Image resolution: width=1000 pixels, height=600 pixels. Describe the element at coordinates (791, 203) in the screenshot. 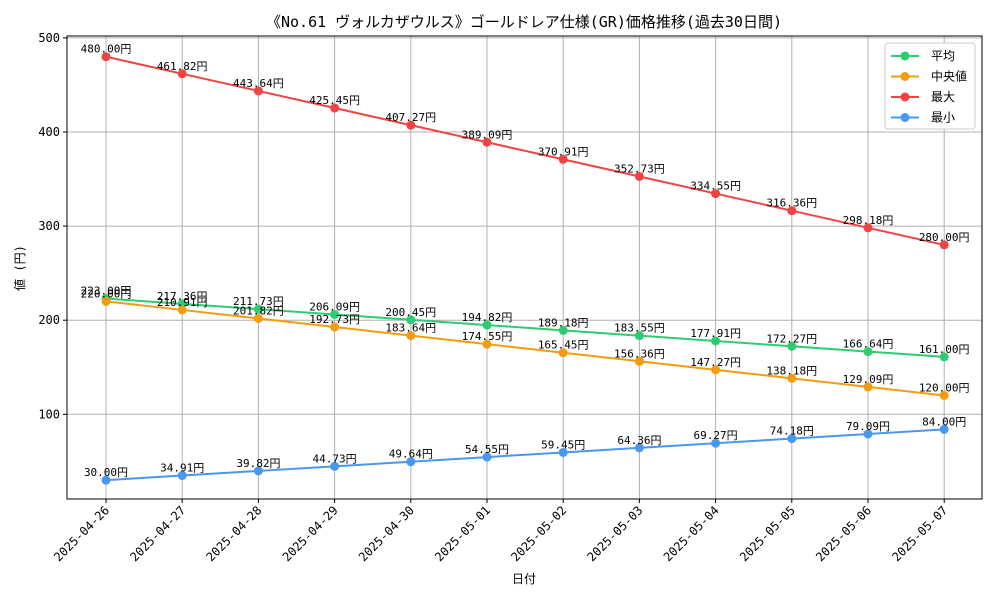

I see `data-label: 316.36円` at that location.